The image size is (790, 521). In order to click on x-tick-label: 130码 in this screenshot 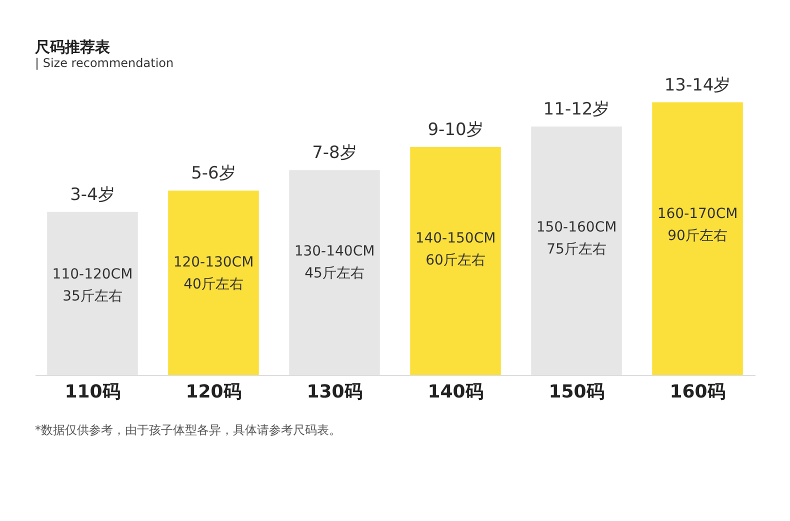, I will do `click(334, 392)`.